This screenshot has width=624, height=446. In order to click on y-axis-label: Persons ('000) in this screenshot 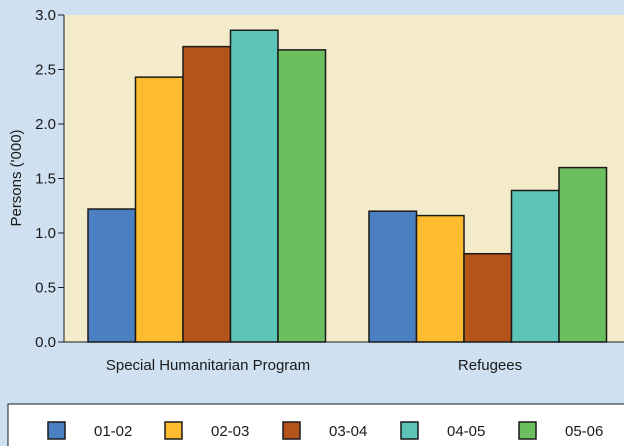, I will do `click(16, 177)`.